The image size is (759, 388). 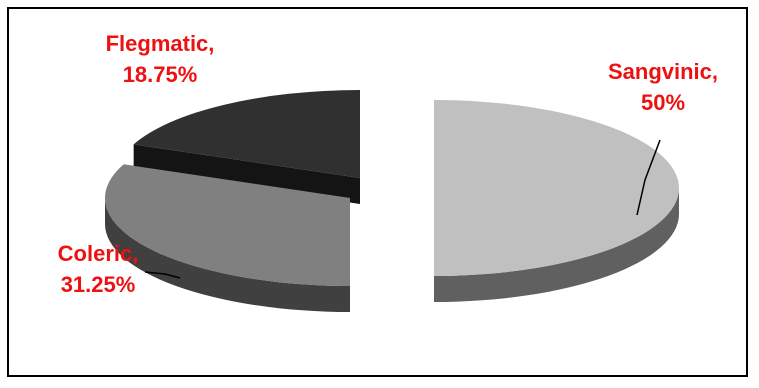 What do you see at coordinates (160, 43) in the screenshot?
I see `label-flegmatic-name: Flegmatic,` at bounding box center [160, 43].